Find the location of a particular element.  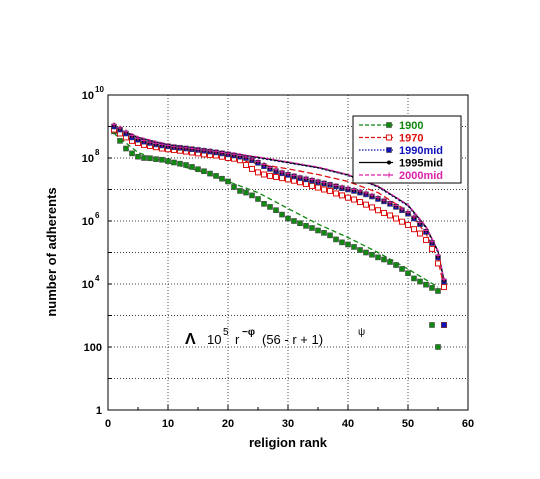

legend-marker-1995mid is located at coordinates (389, 162).